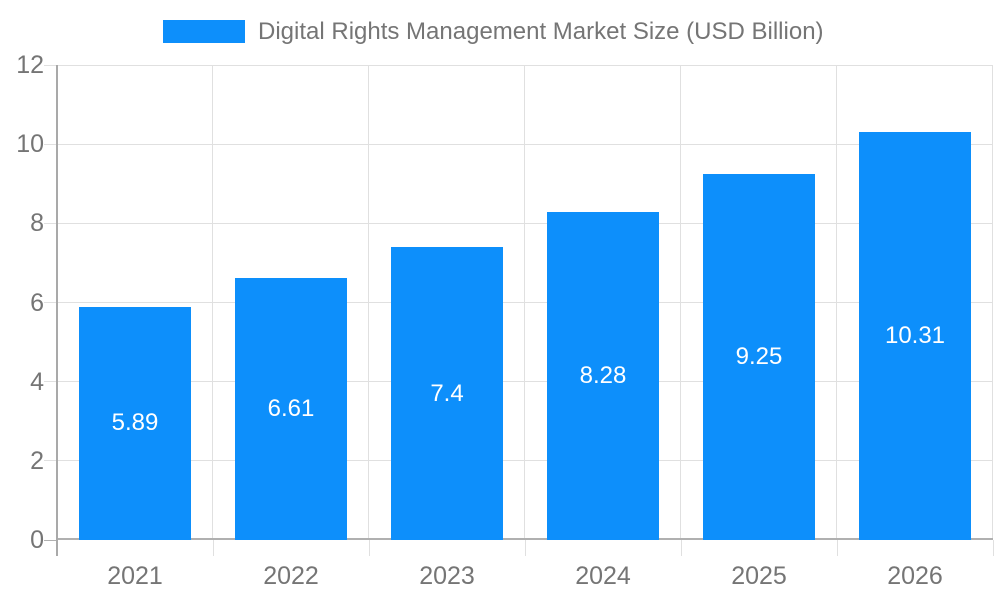 Image resolution: width=1000 pixels, height=600 pixels. I want to click on y-axis-label: 6, so click(37, 302).